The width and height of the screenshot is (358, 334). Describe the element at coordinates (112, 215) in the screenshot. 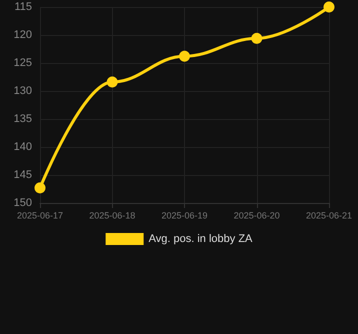

I see `x-tick-label: 2025-06-18` at that location.